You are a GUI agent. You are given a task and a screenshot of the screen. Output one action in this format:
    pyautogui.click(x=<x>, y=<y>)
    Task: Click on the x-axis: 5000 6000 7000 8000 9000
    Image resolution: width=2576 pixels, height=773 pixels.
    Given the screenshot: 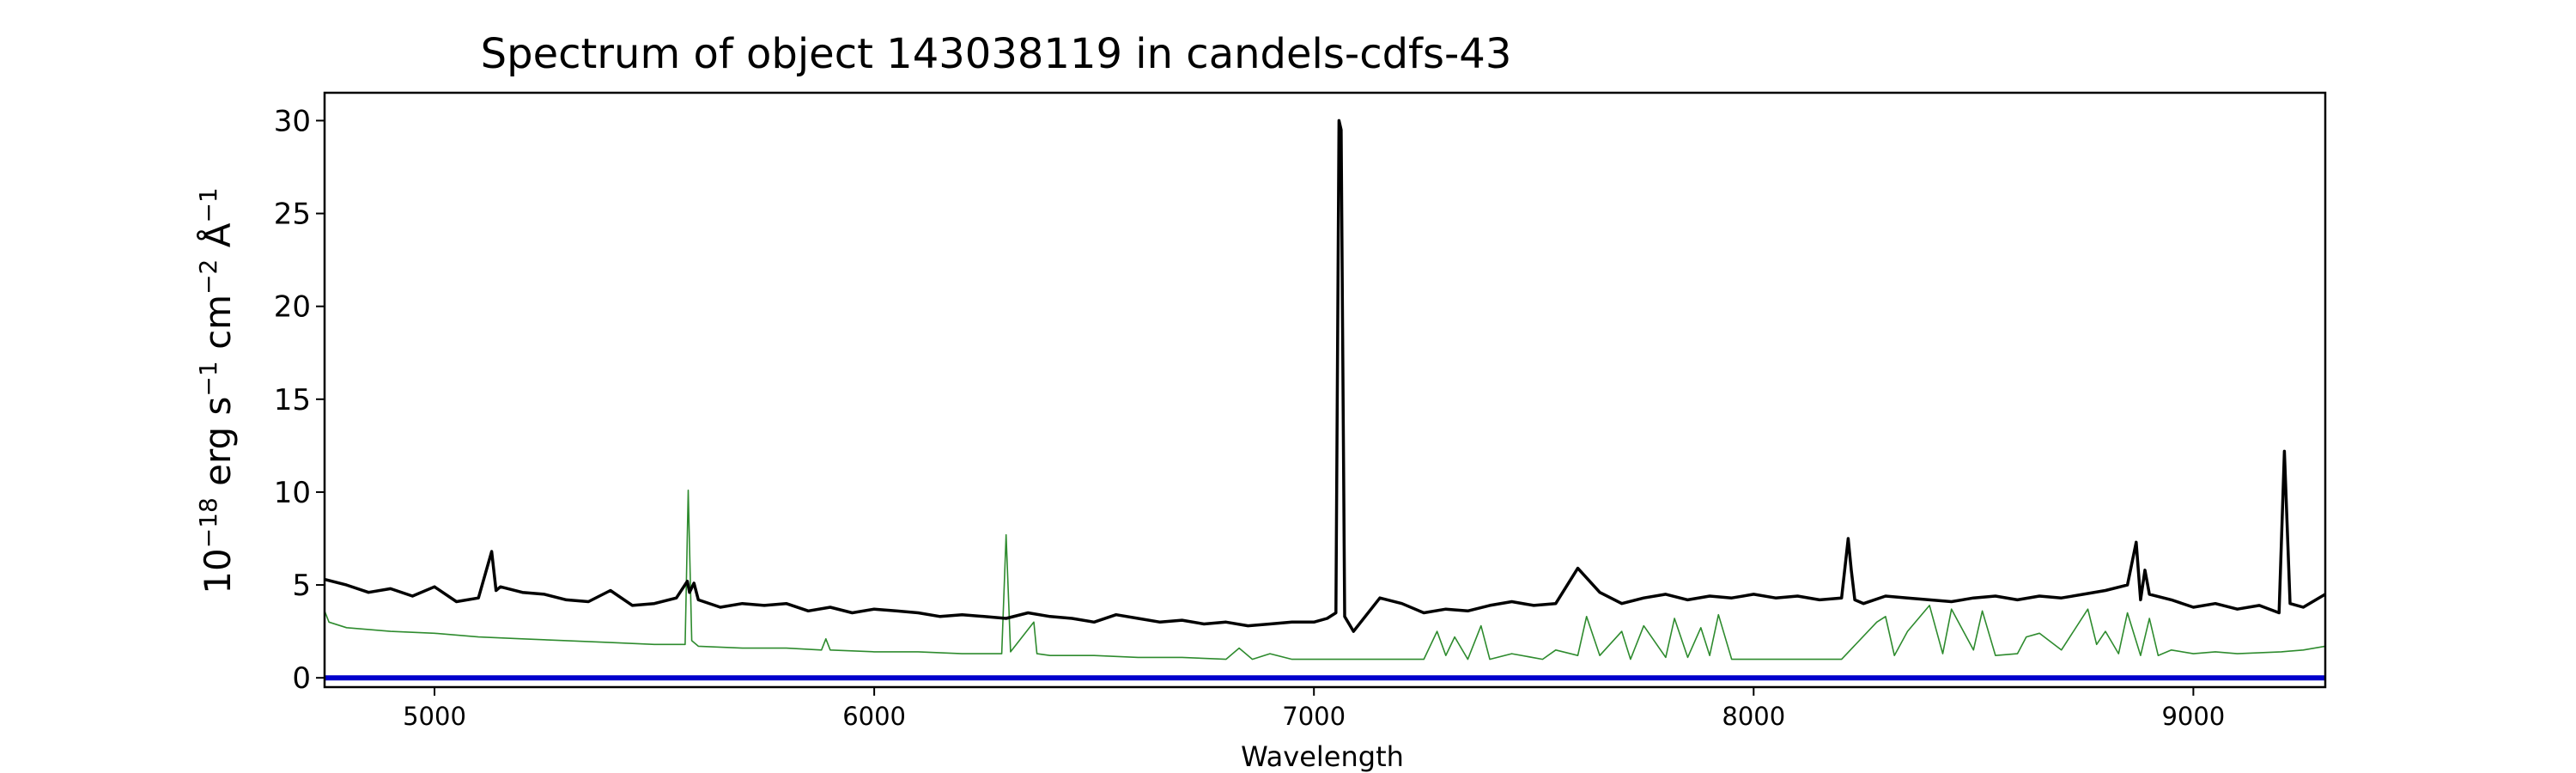 What is the action you would take?
    pyautogui.click(x=1314, y=709)
    